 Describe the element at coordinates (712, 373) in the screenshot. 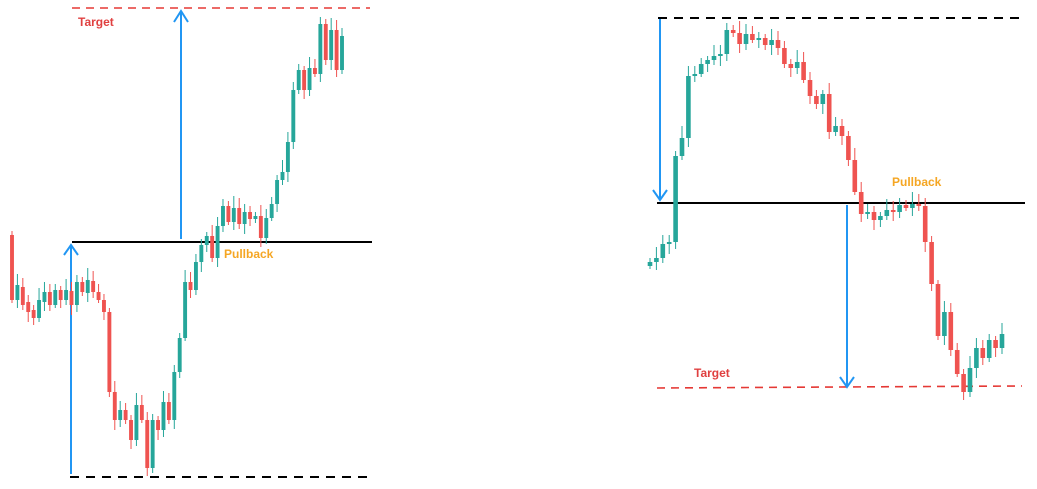

I see `right-target-label: Target` at that location.